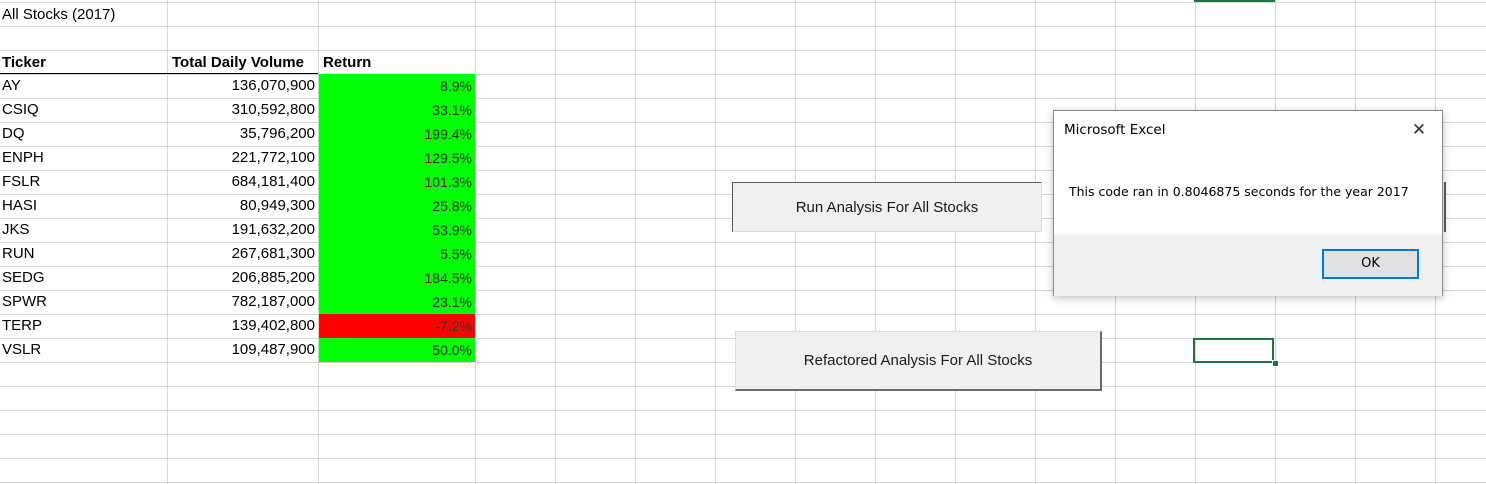  What do you see at coordinates (273, 85) in the screenshot?
I see `volume-cell: 136,070,900` at bounding box center [273, 85].